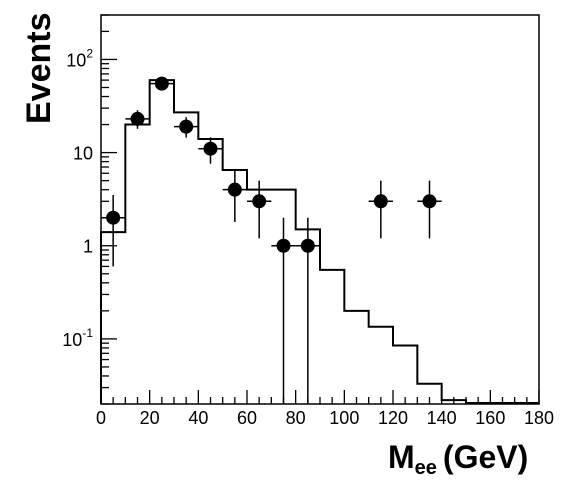  I want to click on y-tick-label: 1, so click(88, 247).